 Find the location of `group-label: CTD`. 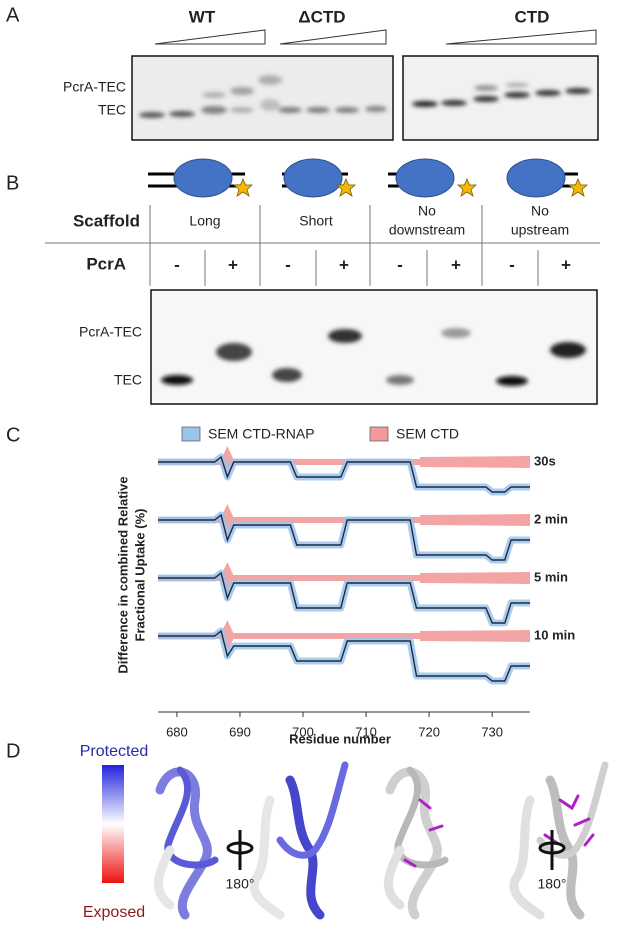

group-label: CTD is located at coordinates (532, 16).